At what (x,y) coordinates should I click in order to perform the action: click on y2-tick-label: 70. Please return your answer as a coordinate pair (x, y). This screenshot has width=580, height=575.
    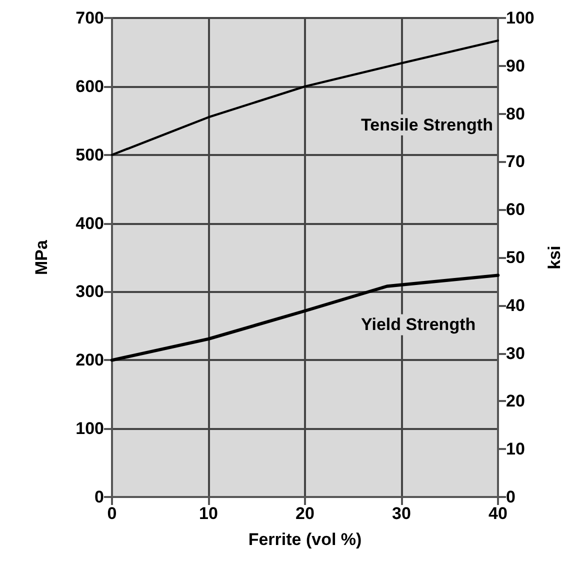
    Looking at the image, I should click on (515, 162).